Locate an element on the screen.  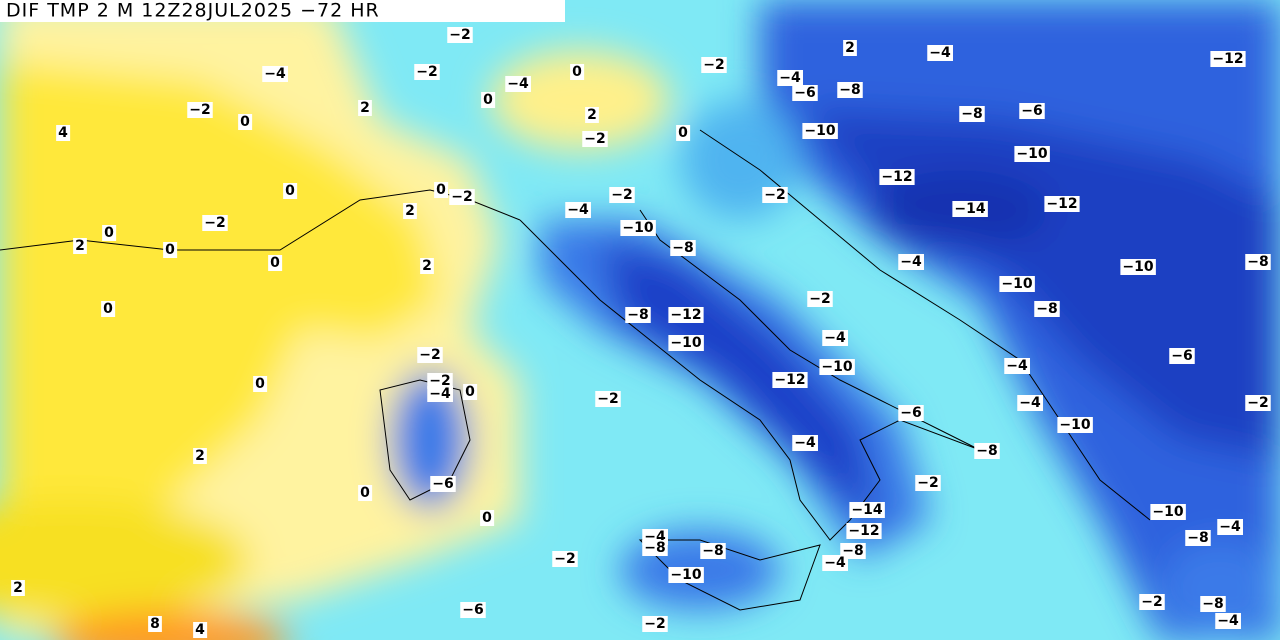
contour-label: 4 is located at coordinates (63, 133).